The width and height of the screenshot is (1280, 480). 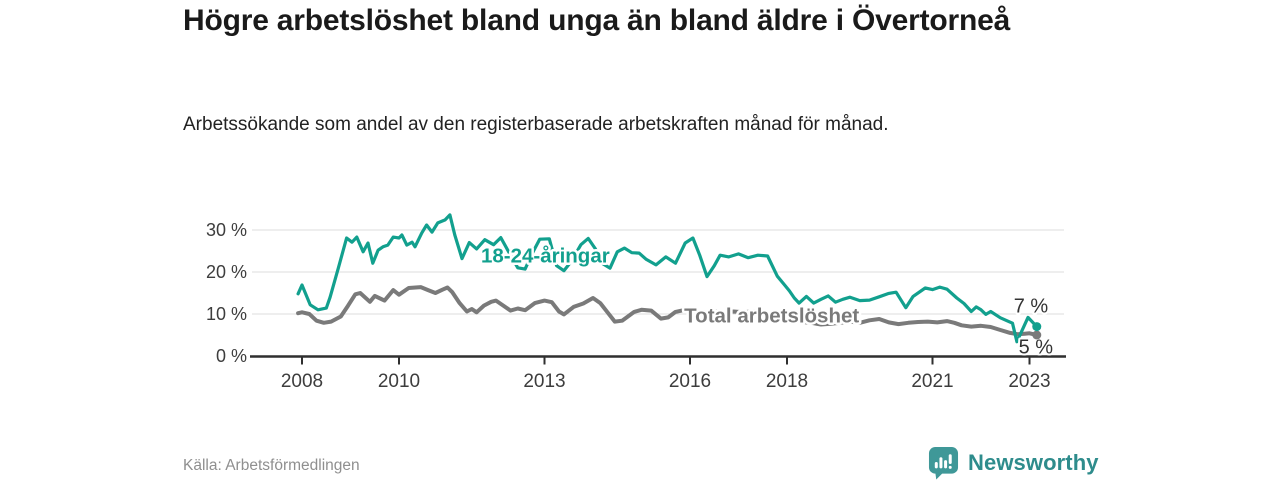 I want to click on series-label-youth: 18-24-åringar, so click(x=545, y=255).